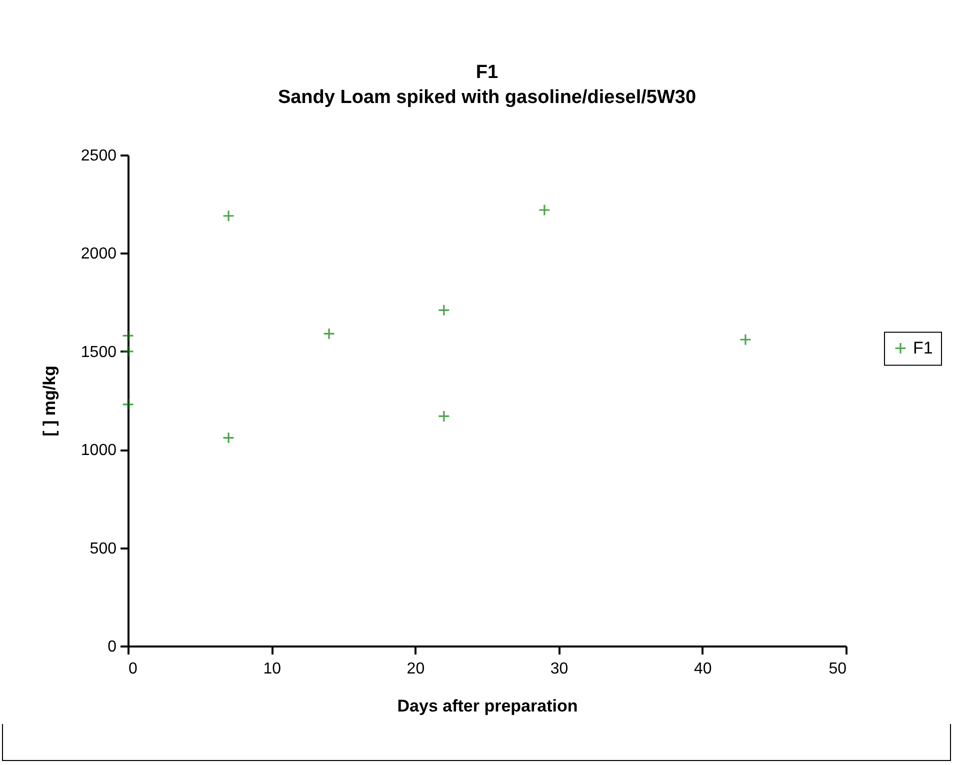 The height and width of the screenshot is (765, 955). Describe the element at coordinates (49, 401) in the screenshot. I see `y-axis-title: [ ] mg/kg` at that location.